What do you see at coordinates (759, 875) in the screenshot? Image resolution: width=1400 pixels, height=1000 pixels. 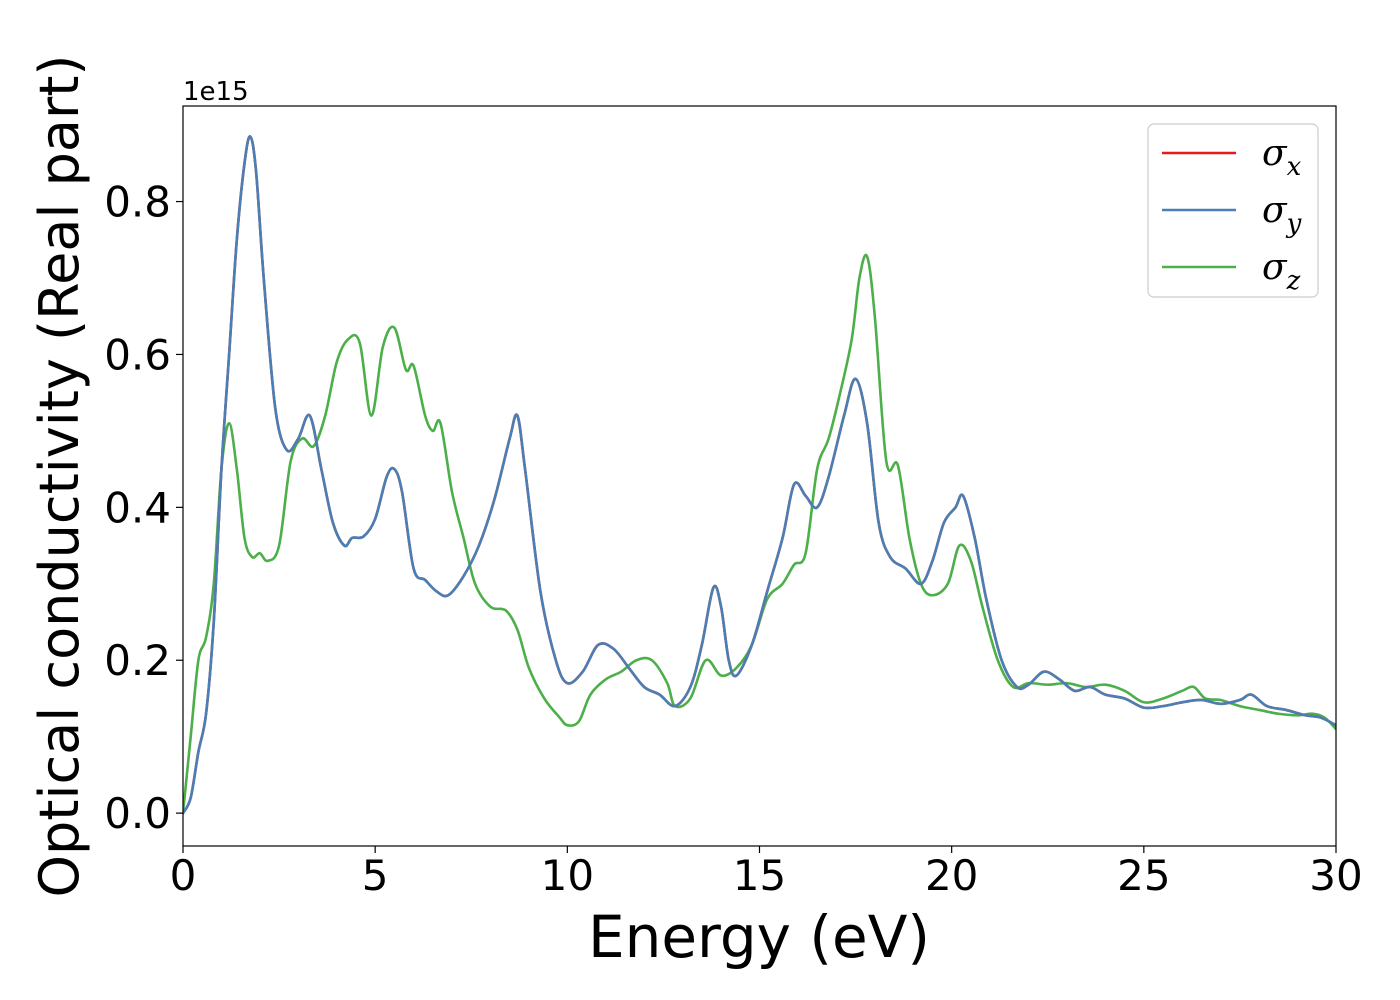 I see `x-tick-label: 15` at bounding box center [759, 875].